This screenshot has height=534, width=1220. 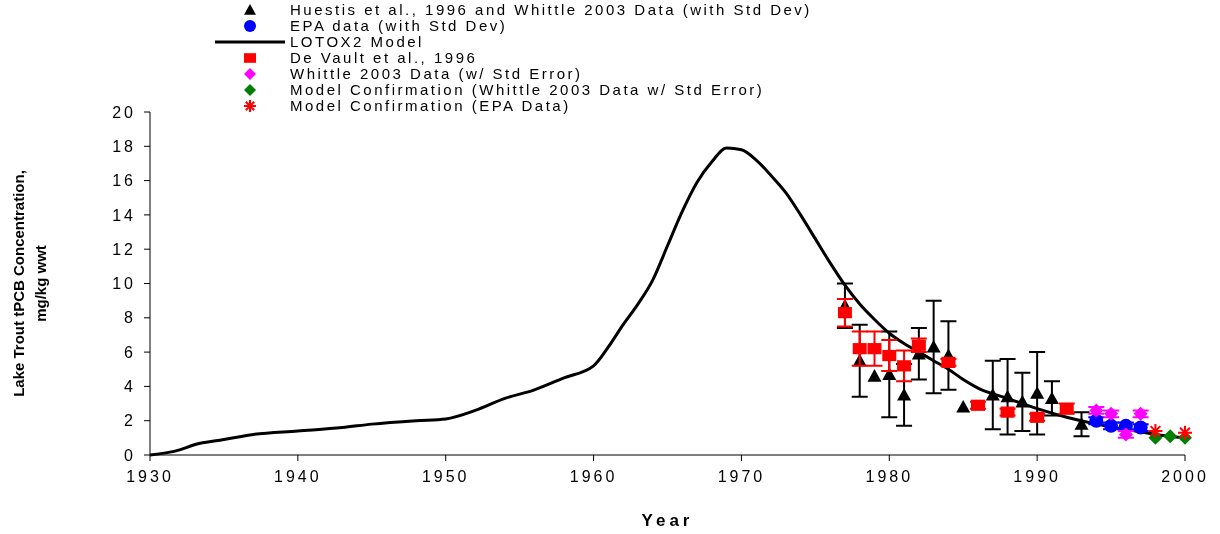 What do you see at coordinates (593, 476) in the screenshot?
I see `x-tick-label: 1960` at bounding box center [593, 476].